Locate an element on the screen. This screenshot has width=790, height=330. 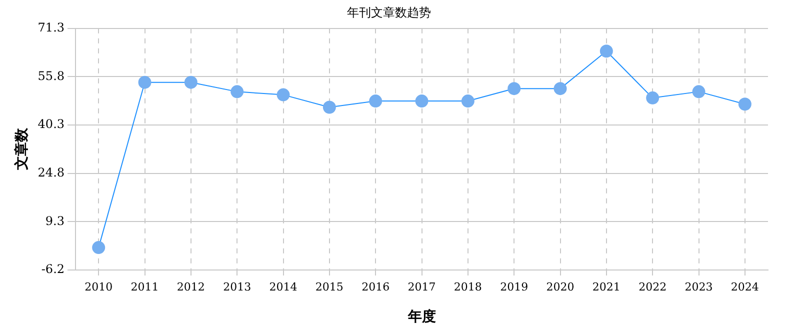
y-tick-label: 24.8 is located at coordinates (51, 172).